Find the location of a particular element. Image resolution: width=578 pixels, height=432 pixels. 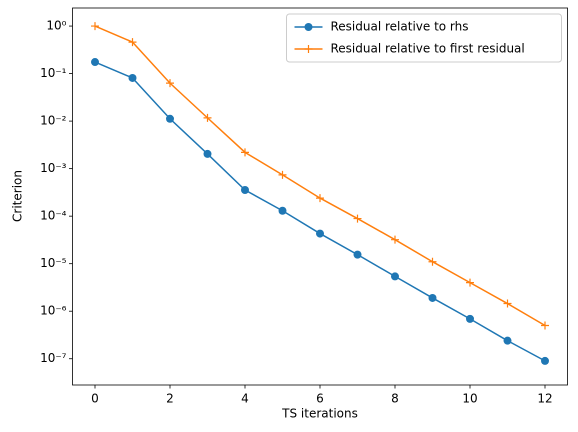

y-tick-label: 10⁻³ is located at coordinates (53, 168).